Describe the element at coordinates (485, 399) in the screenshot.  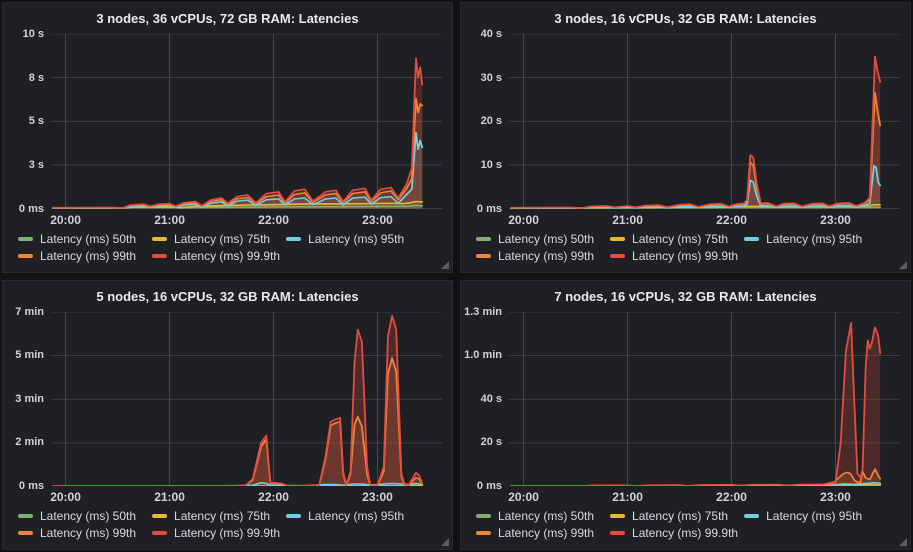
I see `y-axis: 0 ms 20 s 40 s 1.0 min 1.3 min` at that location.